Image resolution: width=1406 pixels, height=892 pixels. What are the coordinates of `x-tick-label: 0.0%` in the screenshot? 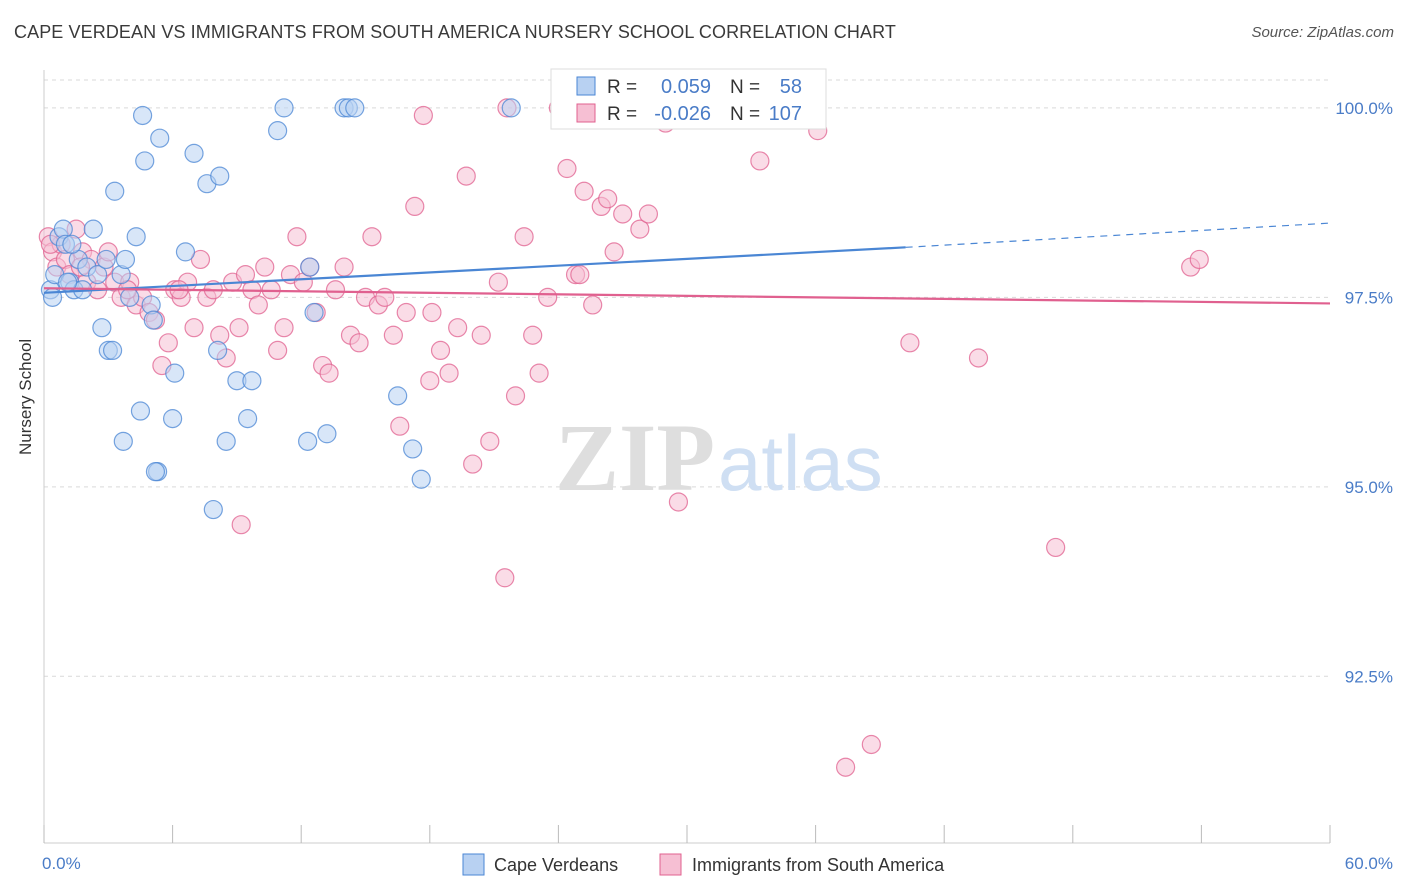 It's located at (61, 863).